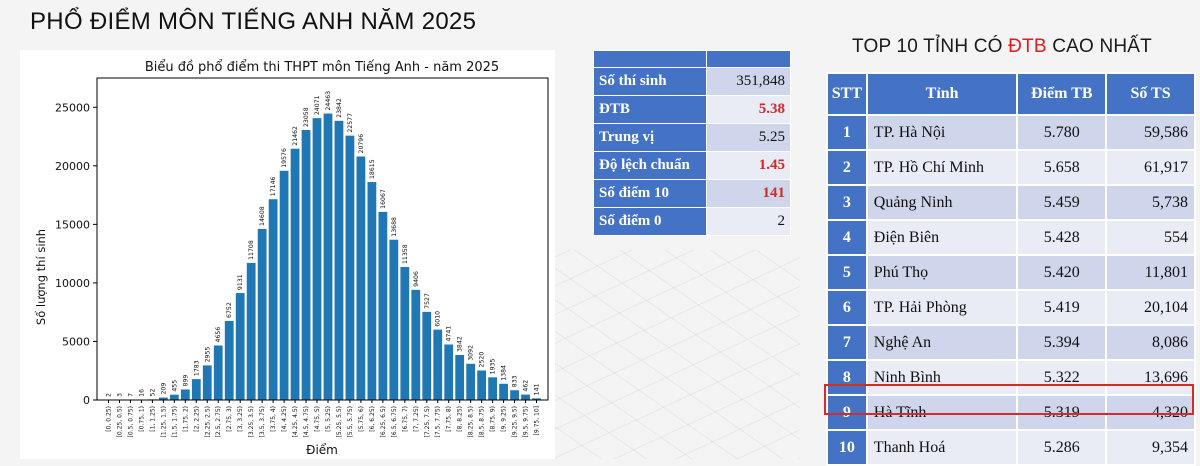  I want to click on bar-value-label: 4741, so click(449, 334).